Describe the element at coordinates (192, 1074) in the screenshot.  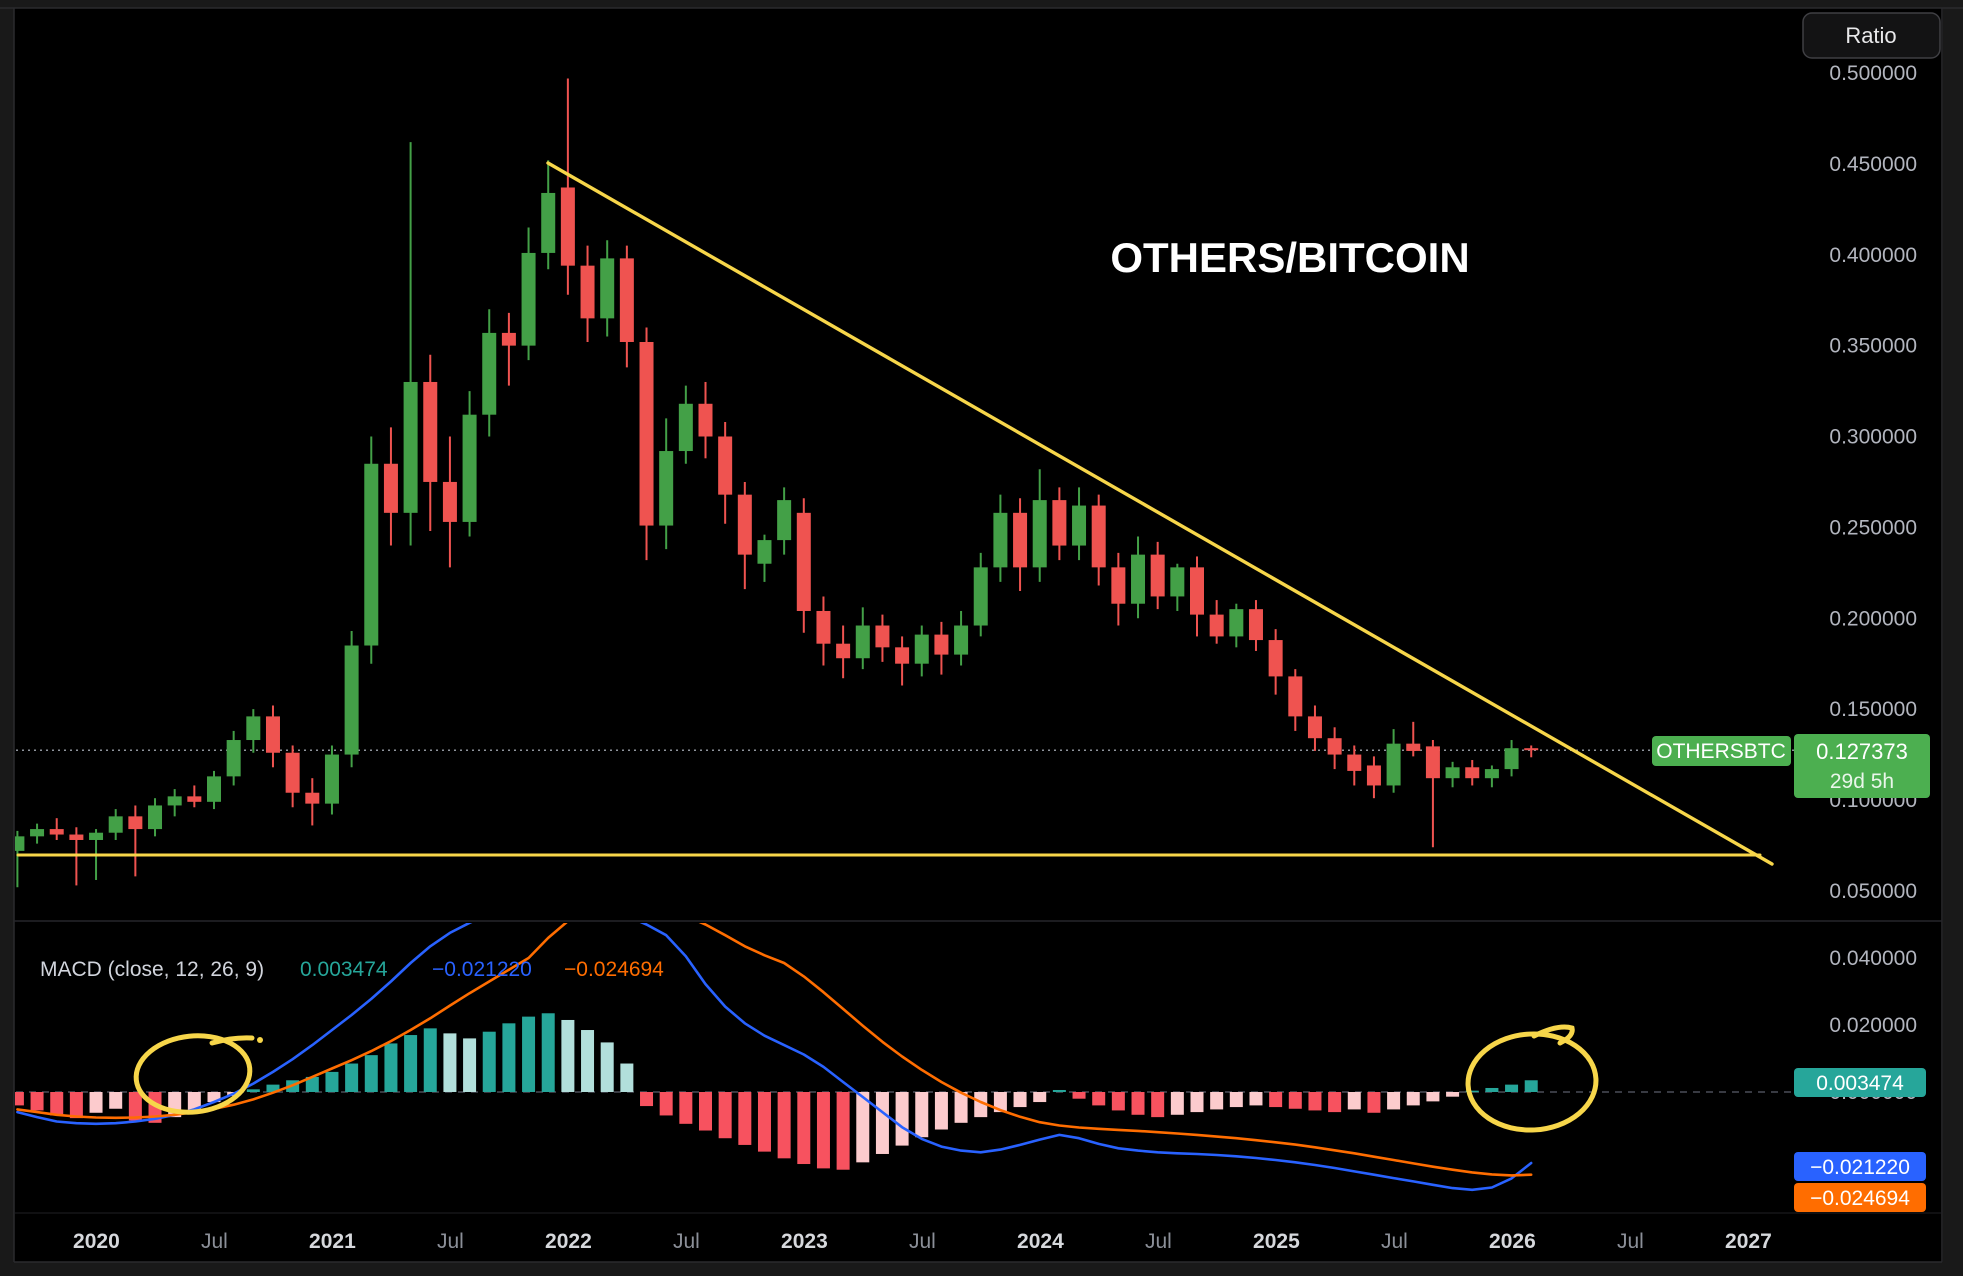
I see `highlight-circle` at that location.